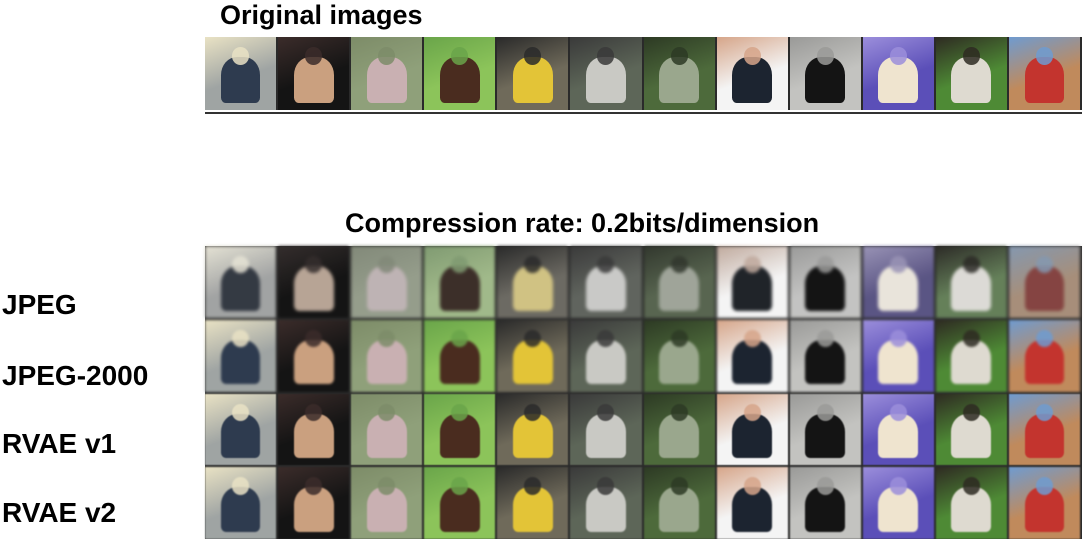 The width and height of the screenshot is (1089, 539). What do you see at coordinates (241, 355) in the screenshot?
I see `thumbnail-tram-jpeg-2000` at bounding box center [241, 355].